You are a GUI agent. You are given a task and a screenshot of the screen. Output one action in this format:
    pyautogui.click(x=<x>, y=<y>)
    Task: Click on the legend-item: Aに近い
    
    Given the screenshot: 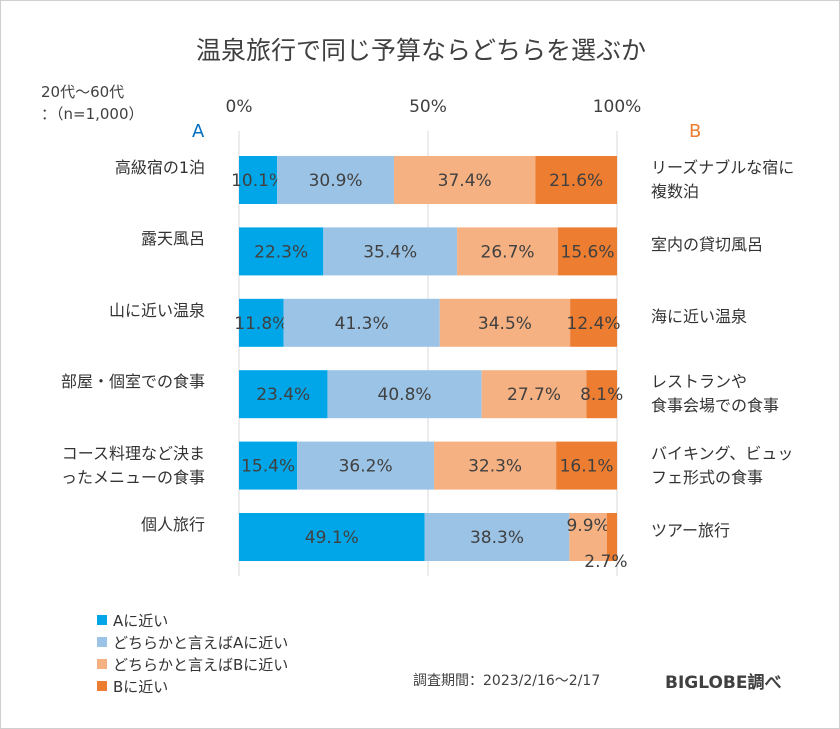 What is the action you would take?
    pyautogui.click(x=192, y=620)
    